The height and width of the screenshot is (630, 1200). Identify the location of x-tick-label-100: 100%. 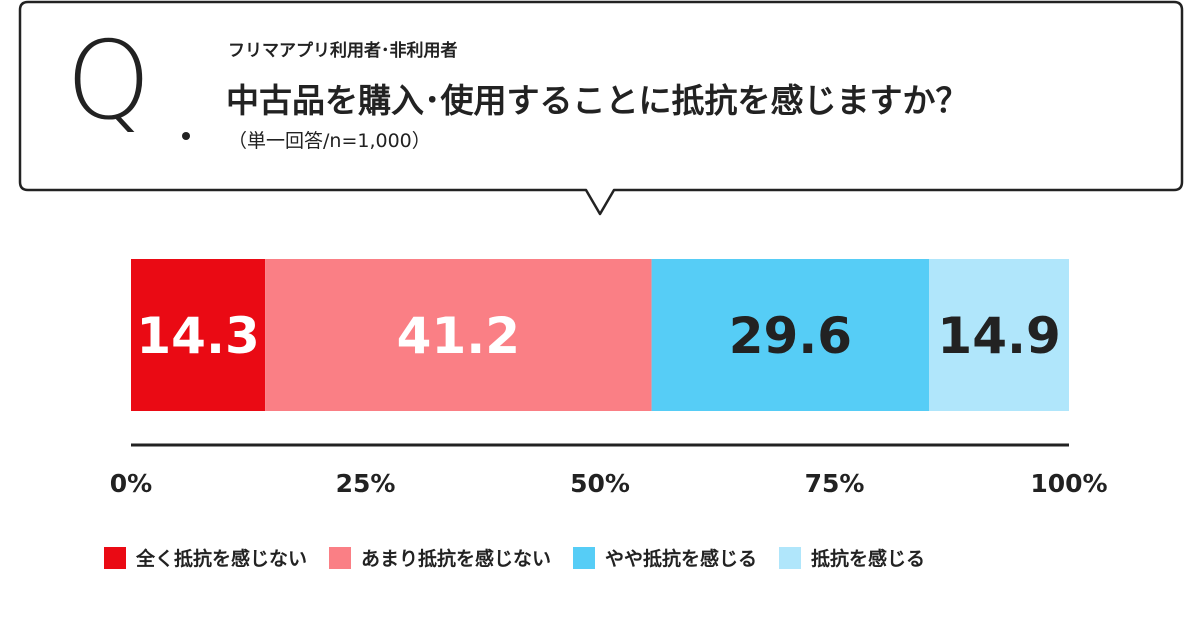
(1068, 483).